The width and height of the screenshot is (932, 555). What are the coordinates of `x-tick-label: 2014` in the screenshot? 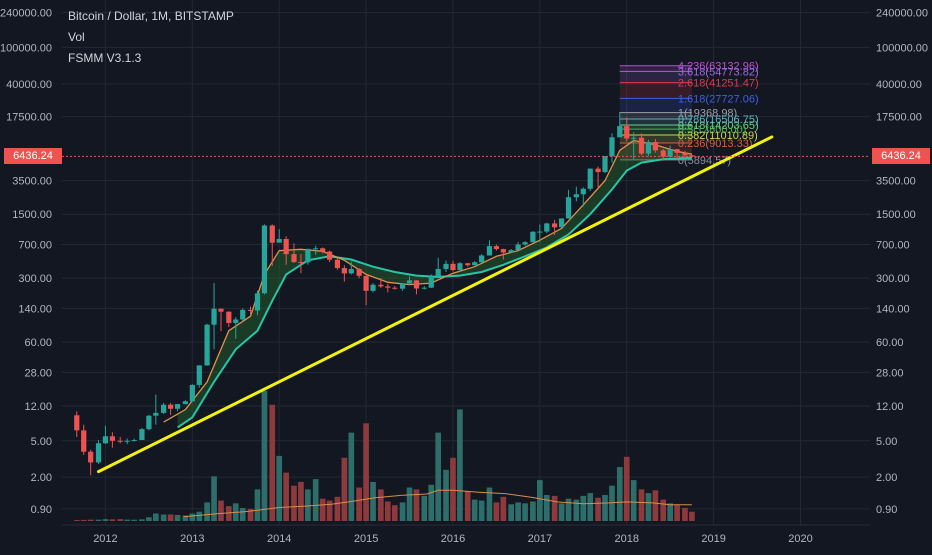 It's located at (279, 539).